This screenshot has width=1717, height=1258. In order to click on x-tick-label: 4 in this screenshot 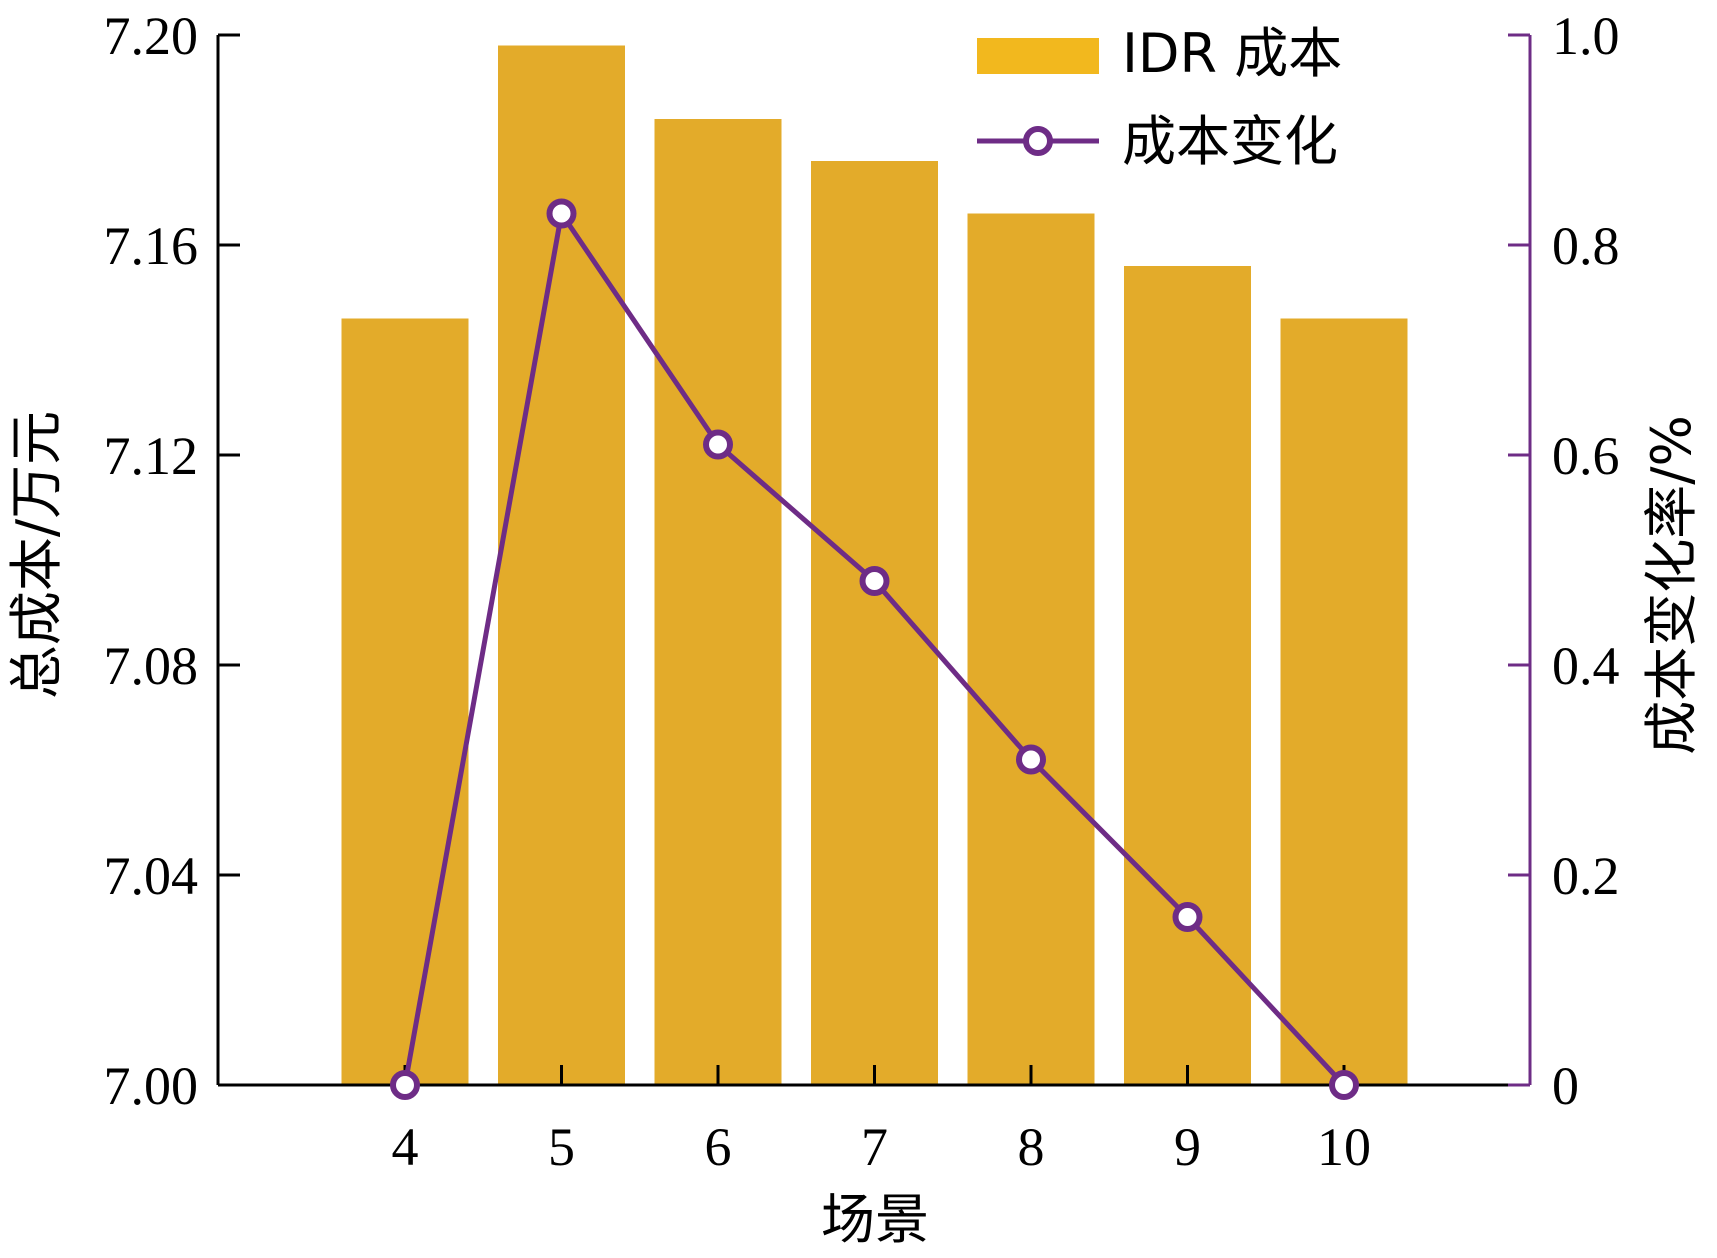, I will do `click(405, 1147)`.